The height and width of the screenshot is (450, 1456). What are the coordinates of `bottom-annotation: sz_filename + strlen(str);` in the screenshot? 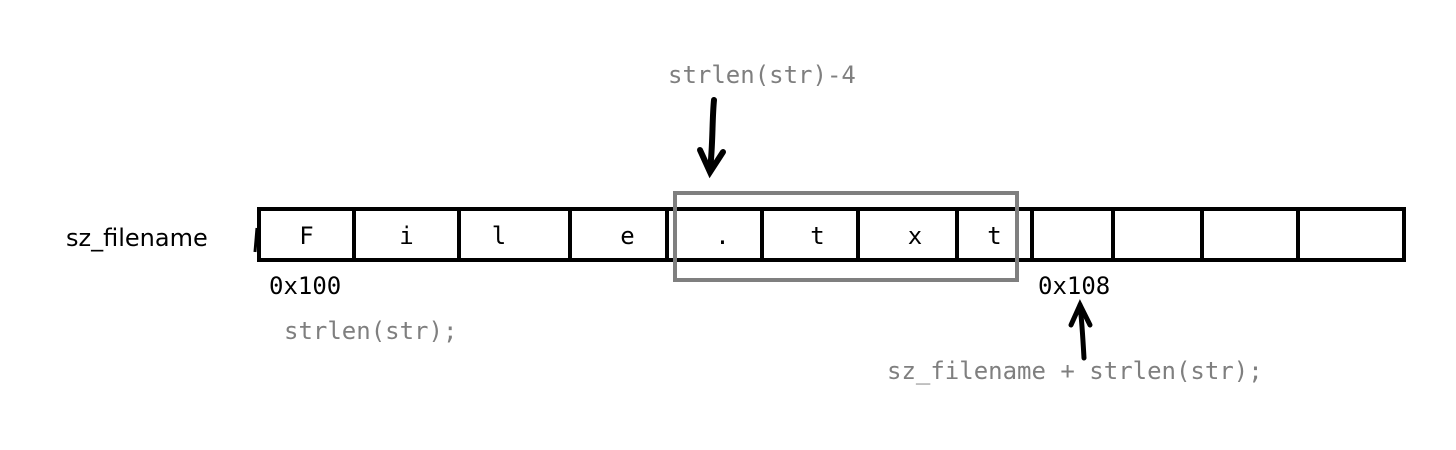 It's located at (1075, 371).